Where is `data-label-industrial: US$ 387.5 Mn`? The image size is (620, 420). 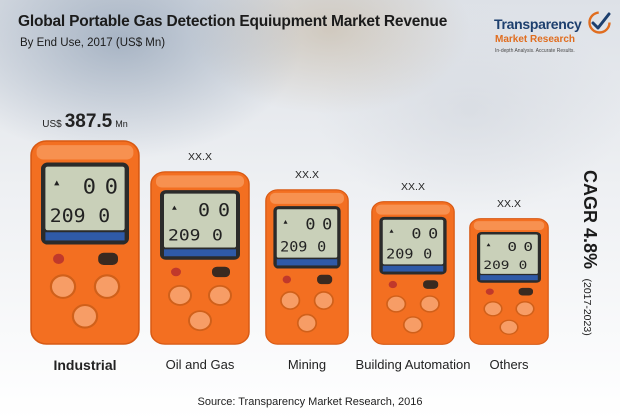
data-label-industrial: US$ 387.5 Mn is located at coordinates (85, 122).